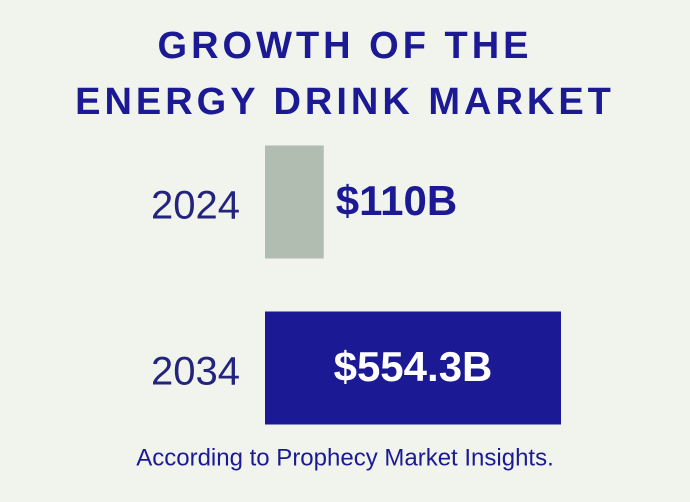  I want to click on value-label: $110B, so click(396, 200).